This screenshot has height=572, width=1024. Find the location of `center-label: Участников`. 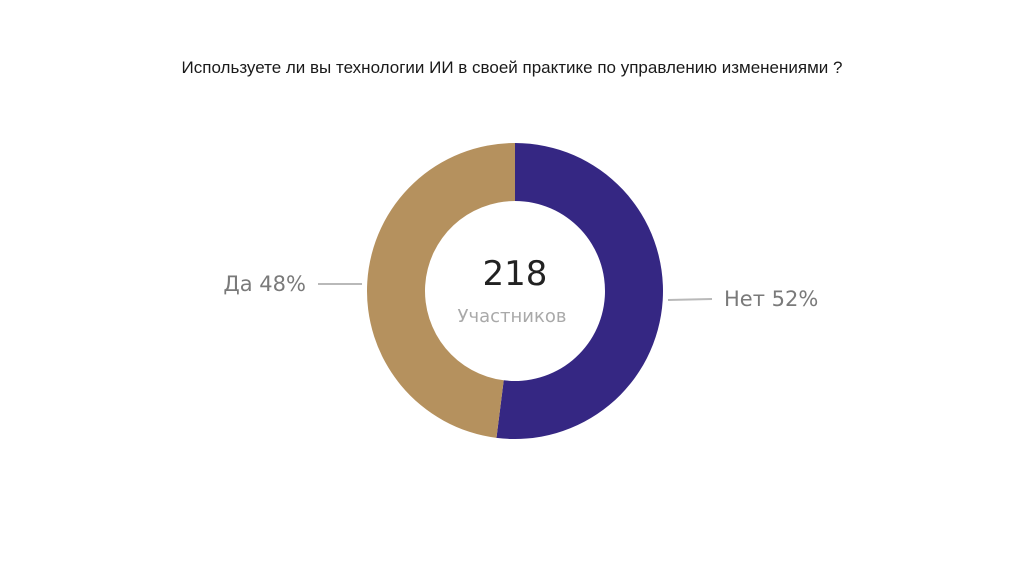

center-label: Участников is located at coordinates (512, 316).